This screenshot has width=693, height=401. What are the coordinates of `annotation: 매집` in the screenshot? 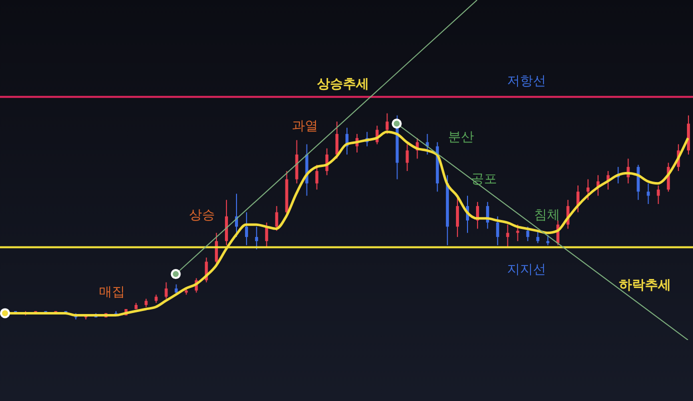 It's located at (112, 292).